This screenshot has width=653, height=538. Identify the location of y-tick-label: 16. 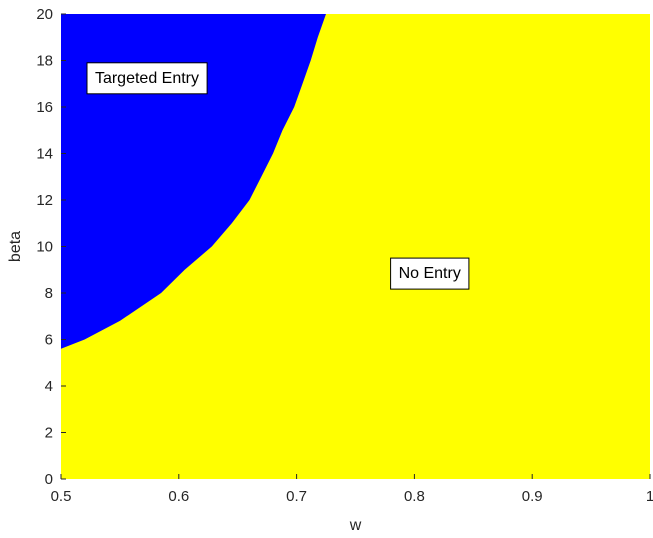
(44, 107).